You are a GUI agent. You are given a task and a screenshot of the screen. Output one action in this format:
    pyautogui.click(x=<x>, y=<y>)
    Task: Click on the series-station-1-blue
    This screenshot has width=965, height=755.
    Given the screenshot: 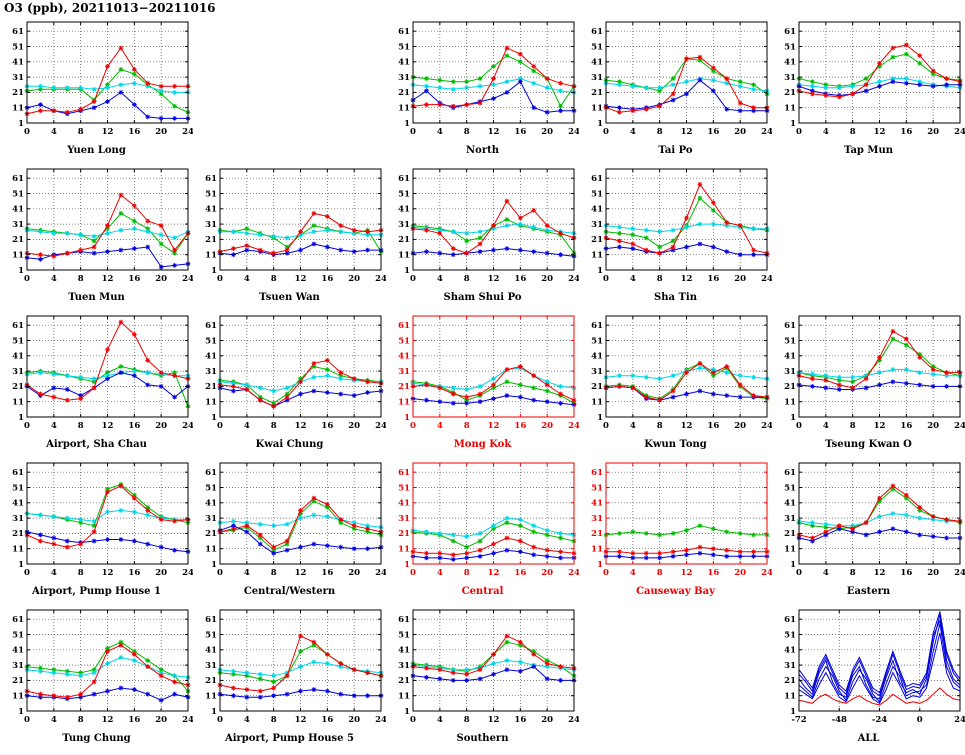 What is the action you would take?
    pyautogui.click(x=879, y=657)
    